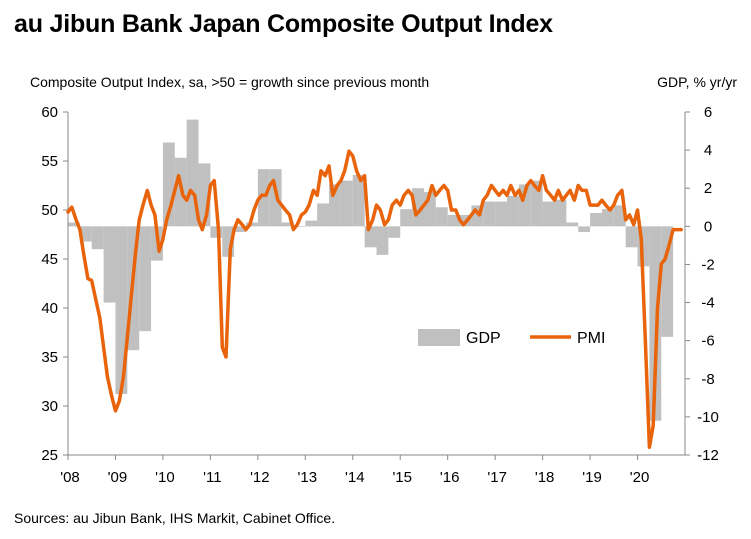  I want to click on gdp-bar-2011Q2, so click(228, 241).